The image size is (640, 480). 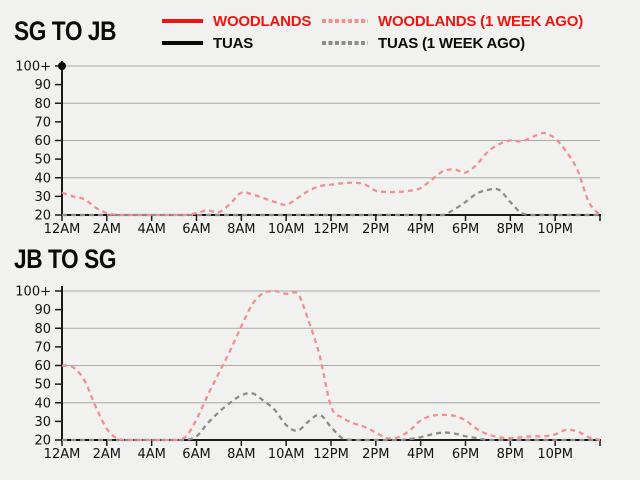 What do you see at coordinates (233, 43) in the screenshot?
I see `legend-label-tuas: TUAS` at bounding box center [233, 43].